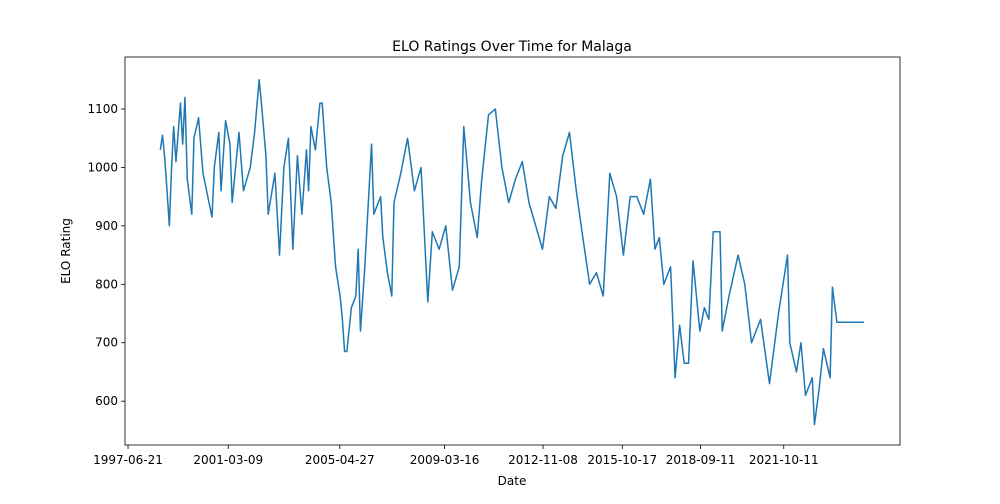  I want to click on y-tick-label: 700, so click(106, 343).